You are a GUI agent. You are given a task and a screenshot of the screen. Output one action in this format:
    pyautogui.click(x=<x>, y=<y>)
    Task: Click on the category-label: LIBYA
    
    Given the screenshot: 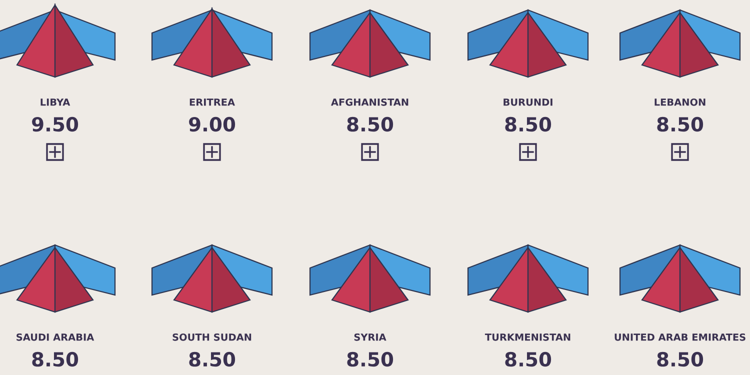 What is the action you would take?
    pyautogui.click(x=55, y=102)
    